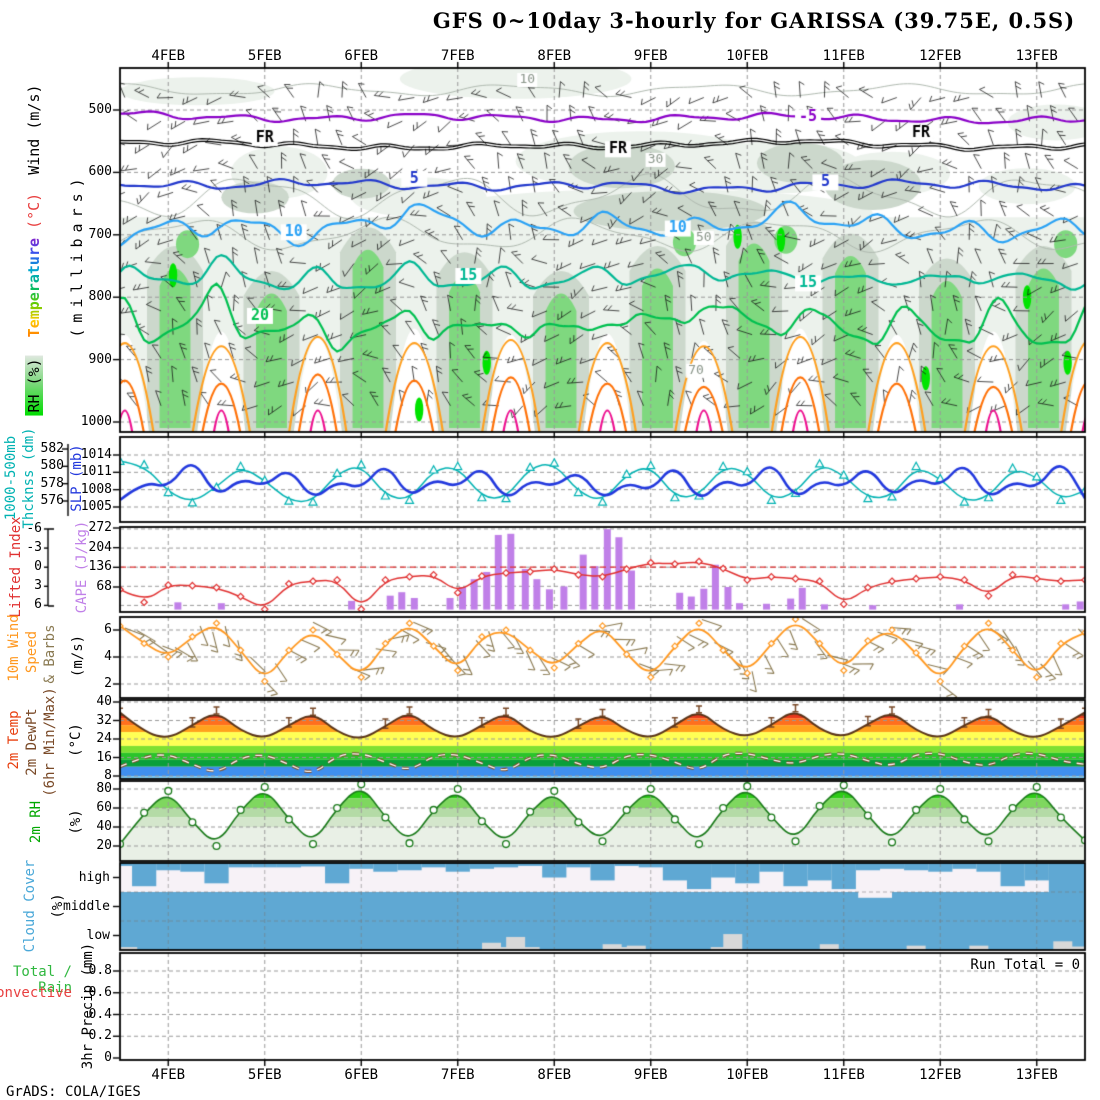 The height and width of the screenshot is (1100, 1100). Describe the element at coordinates (52, 500) in the screenshot. I see `y-tick-label: 576` at that location.